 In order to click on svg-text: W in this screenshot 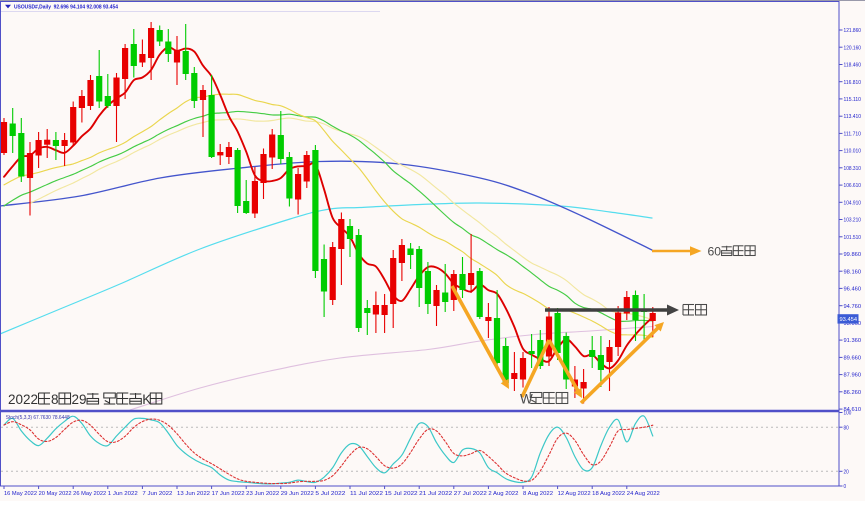, I will do `click(526, 399)`.